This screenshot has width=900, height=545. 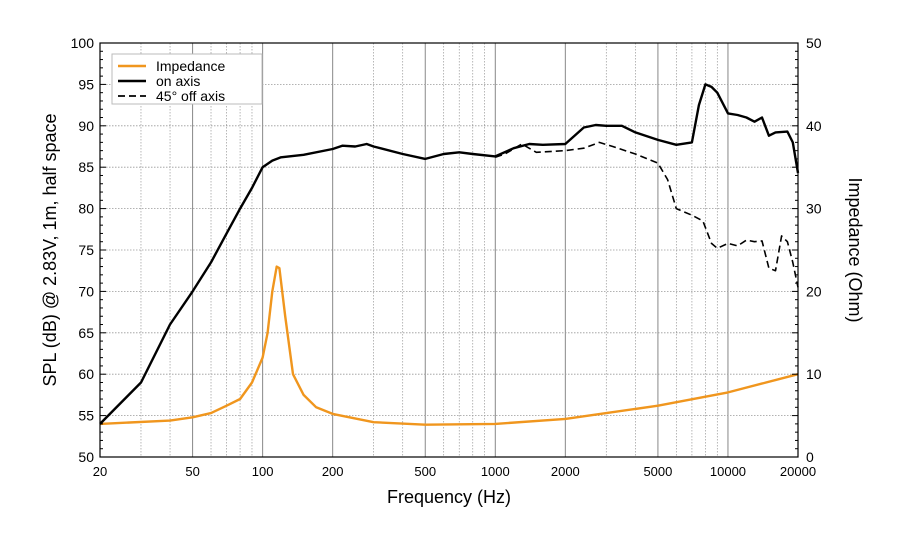 I want to click on y2-tick-label: 10, so click(x=814, y=374).